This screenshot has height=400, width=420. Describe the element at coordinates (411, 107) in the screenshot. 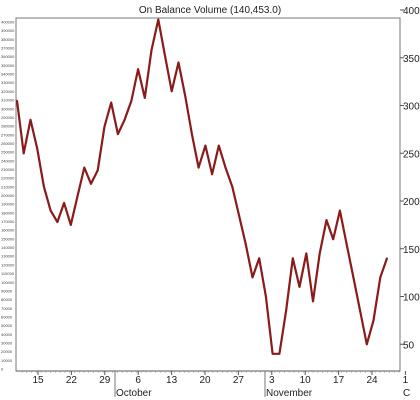

I see `right-ytick-label: 300` at that location.